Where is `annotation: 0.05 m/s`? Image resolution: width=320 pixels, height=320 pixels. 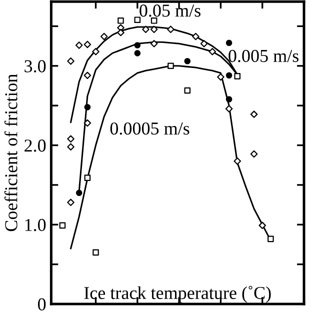 annotation: 0.05 m/s is located at coordinates (170, 10).